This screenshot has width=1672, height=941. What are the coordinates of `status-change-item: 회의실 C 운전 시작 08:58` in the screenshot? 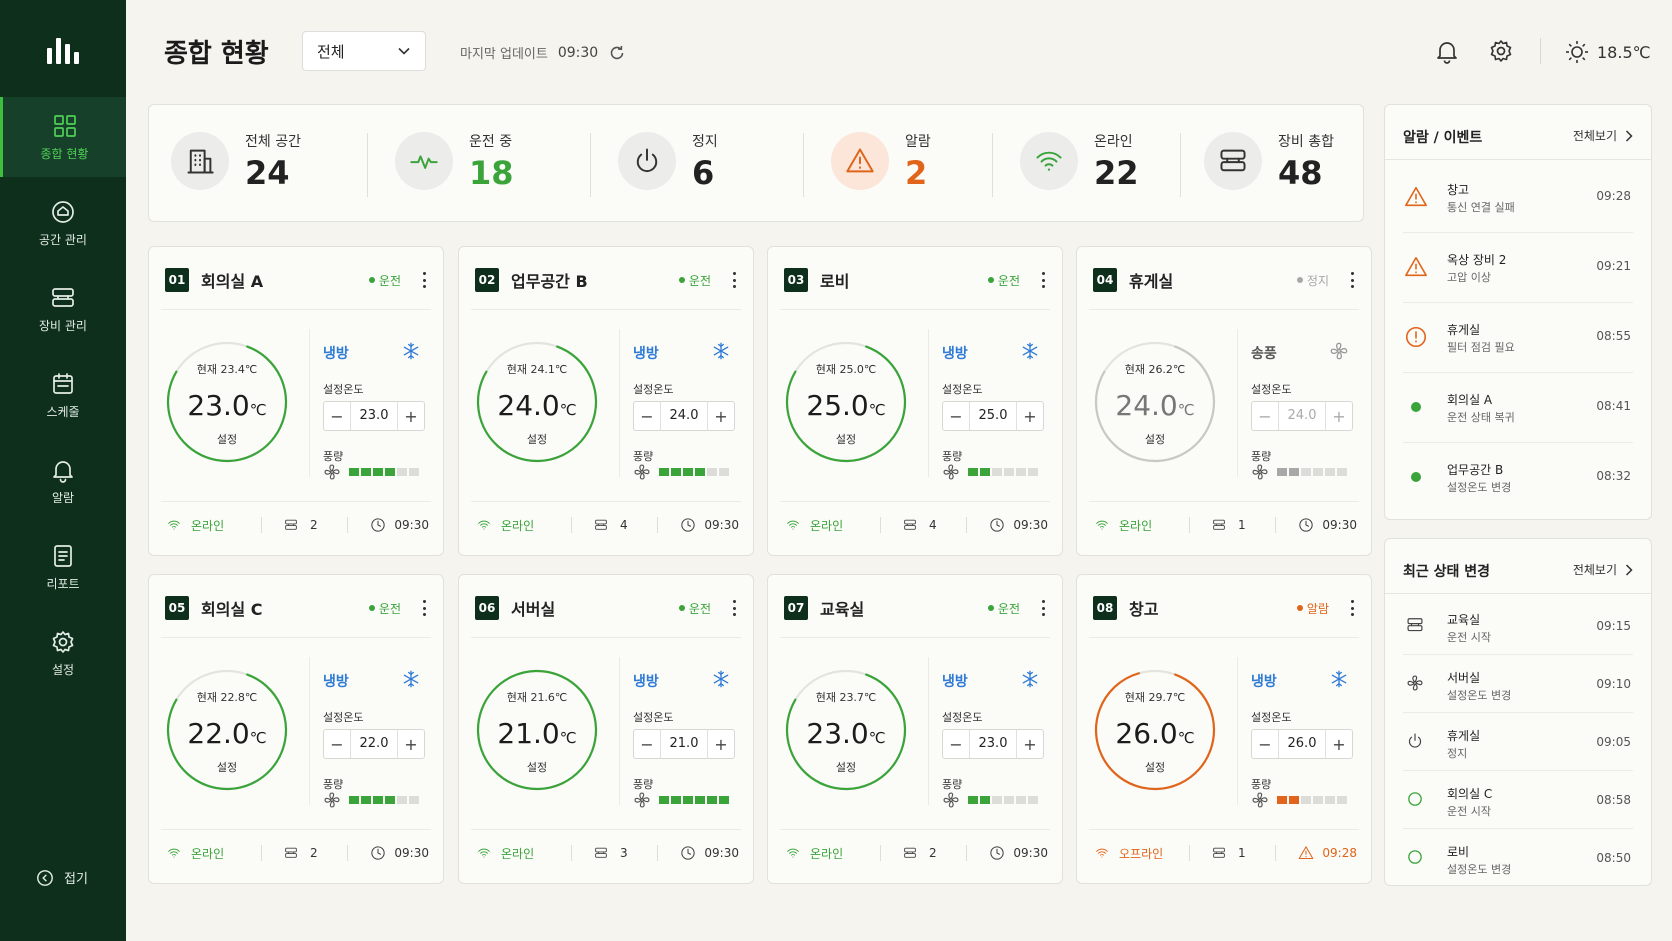 It's located at (1518, 800).